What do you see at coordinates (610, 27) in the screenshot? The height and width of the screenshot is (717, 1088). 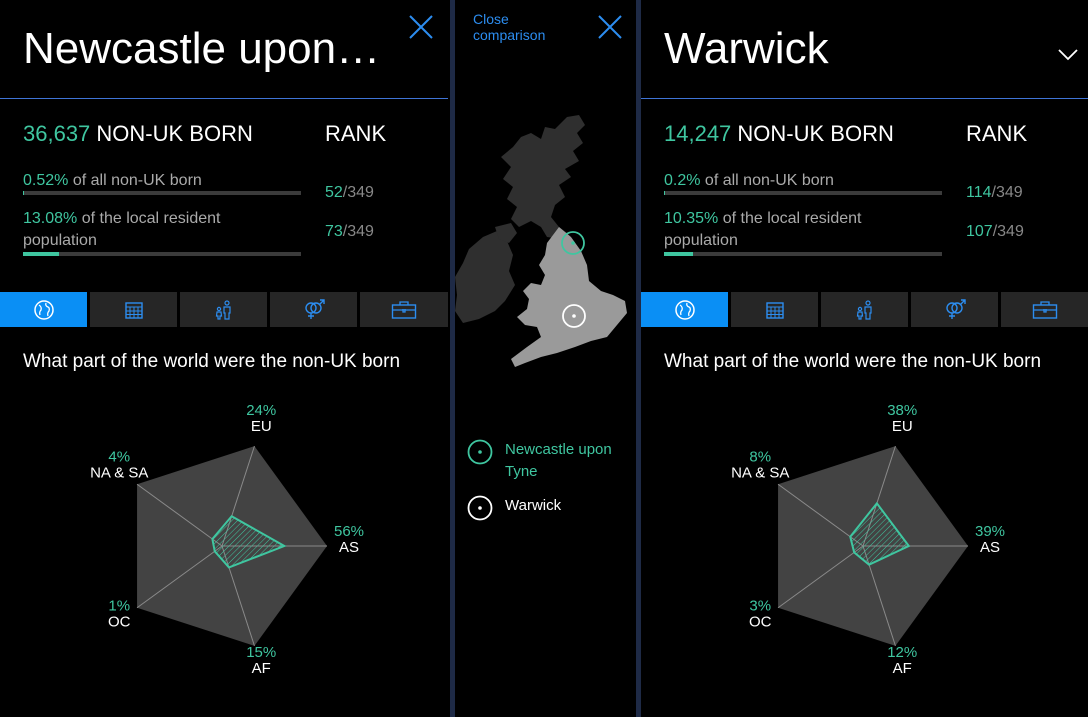 I see `close-comparison-icon` at bounding box center [610, 27].